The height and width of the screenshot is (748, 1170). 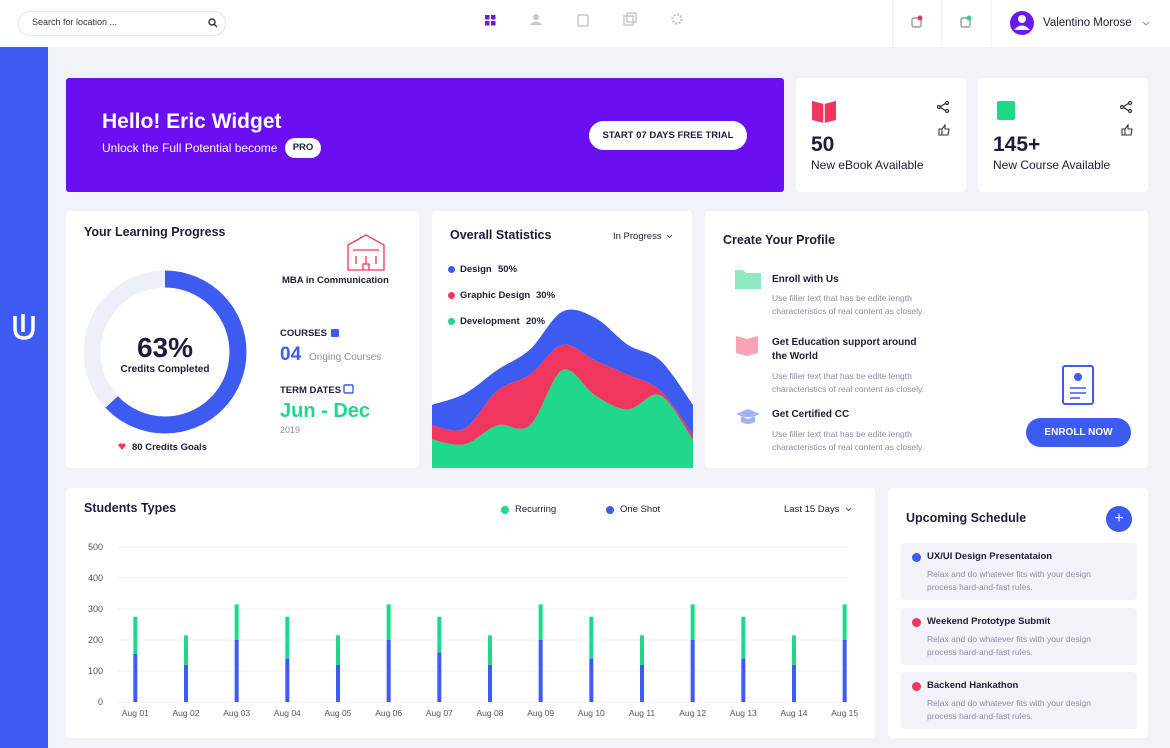 I want to click on message-icon, so click(x=966, y=21).